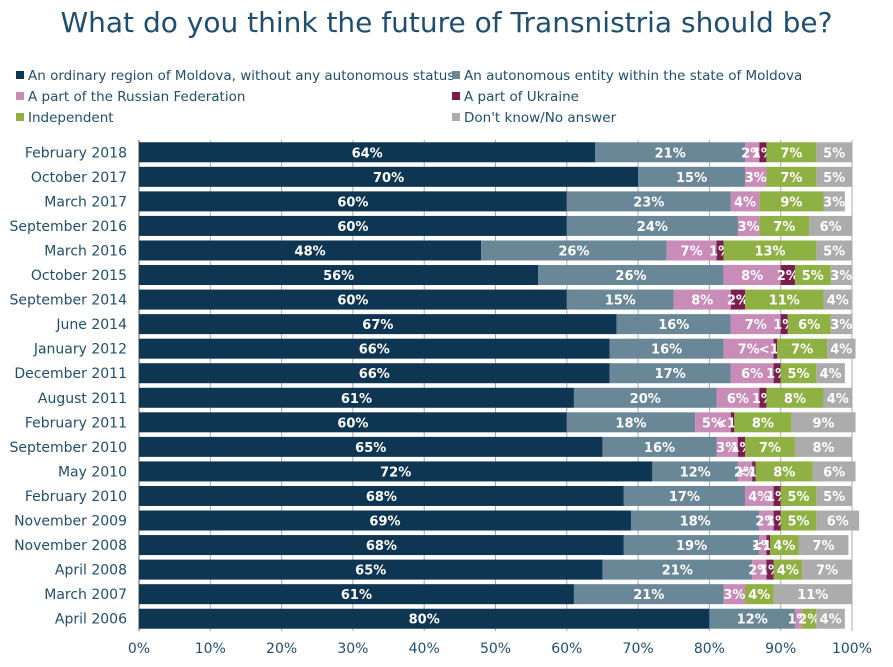 Image resolution: width=893 pixels, height=667 pixels. I want to click on data-label: 72%, so click(395, 472).